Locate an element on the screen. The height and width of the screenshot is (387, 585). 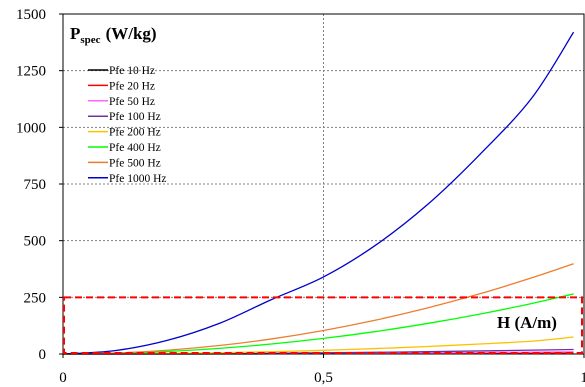
legend-label: Pfe 200 Hz is located at coordinates (135, 133).